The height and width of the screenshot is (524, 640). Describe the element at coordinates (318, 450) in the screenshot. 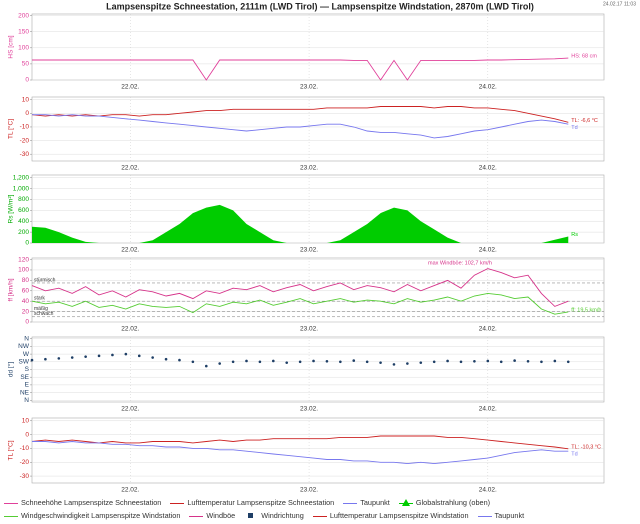

I see `plot-area` at that location.